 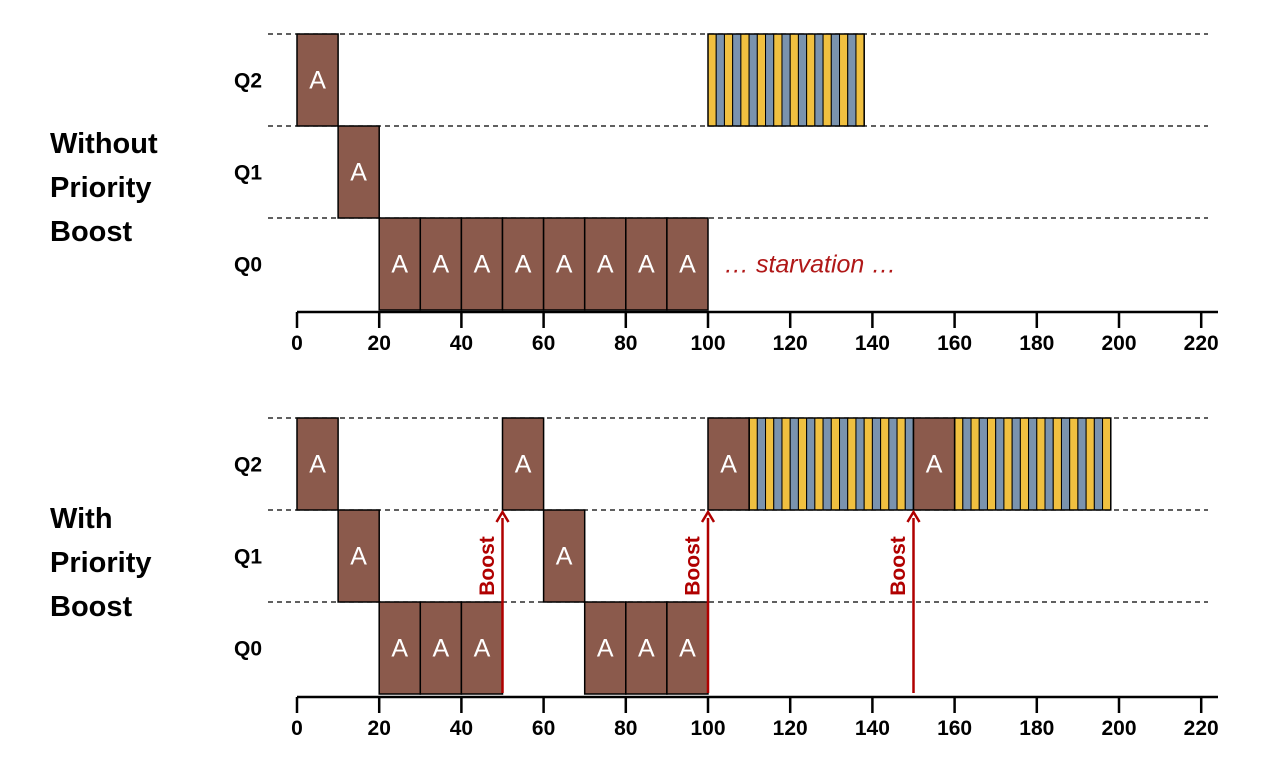 What do you see at coordinates (502, 516) in the screenshot?
I see `boost-arrow-head` at bounding box center [502, 516].